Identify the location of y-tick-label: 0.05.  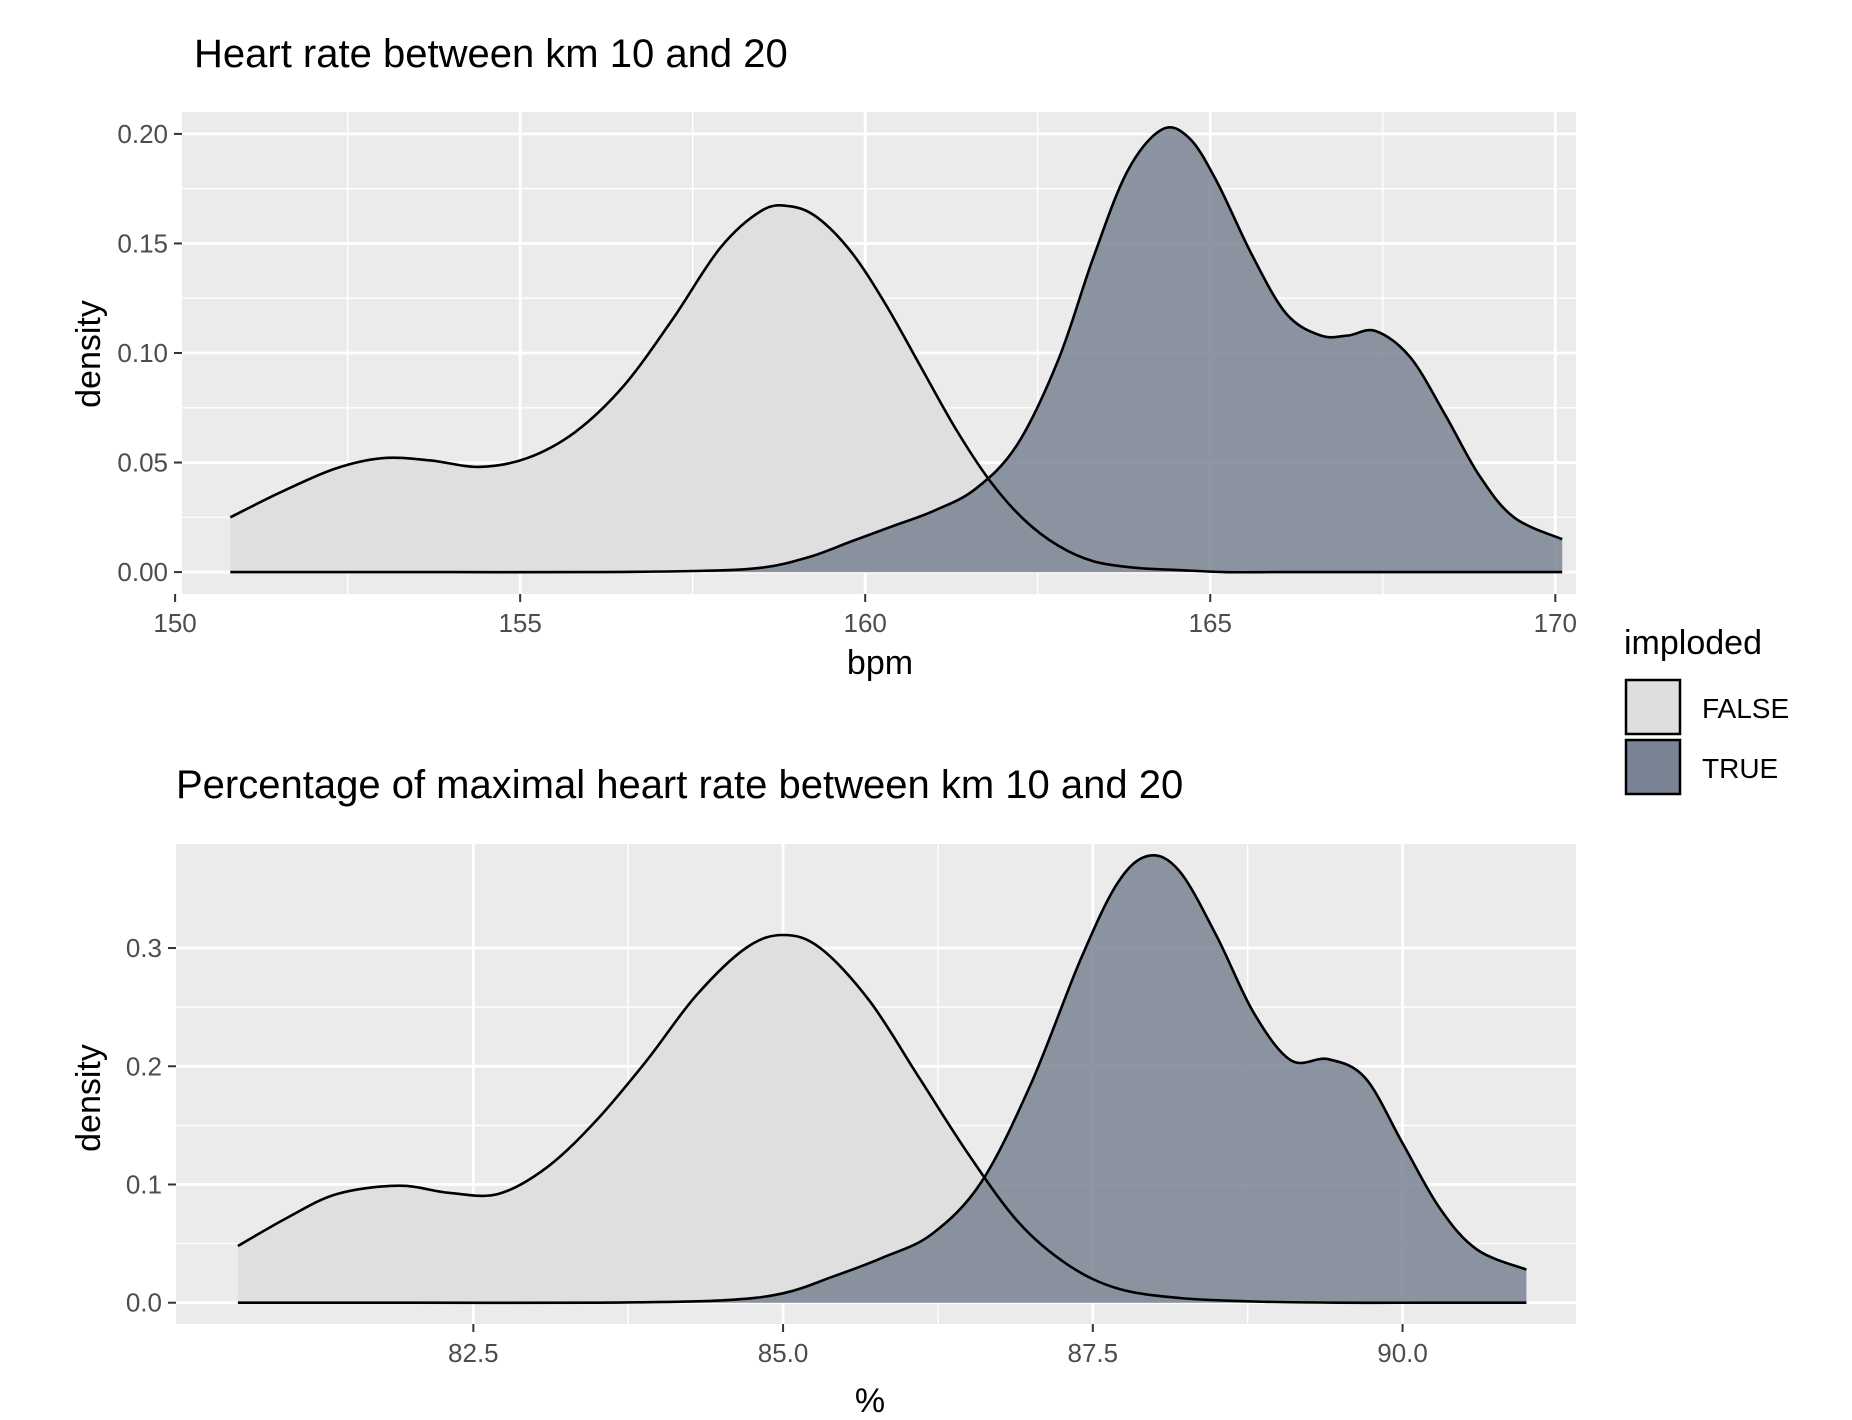
(142, 463).